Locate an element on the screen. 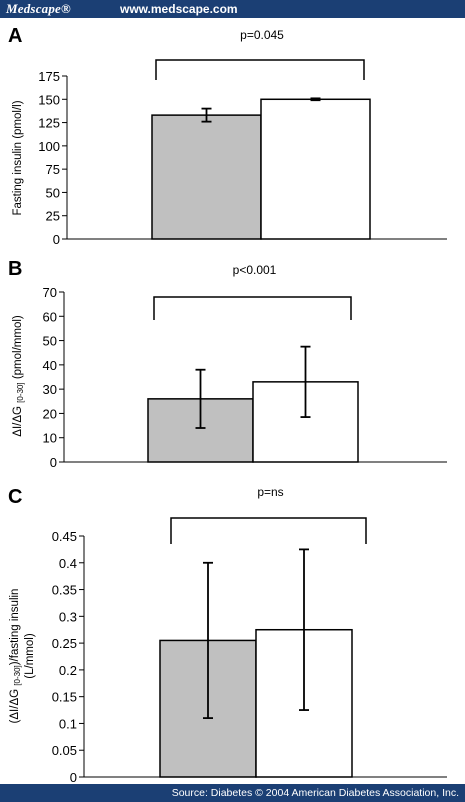 The image size is (465, 802). y-tick-label: 60 is located at coordinates (50, 316).